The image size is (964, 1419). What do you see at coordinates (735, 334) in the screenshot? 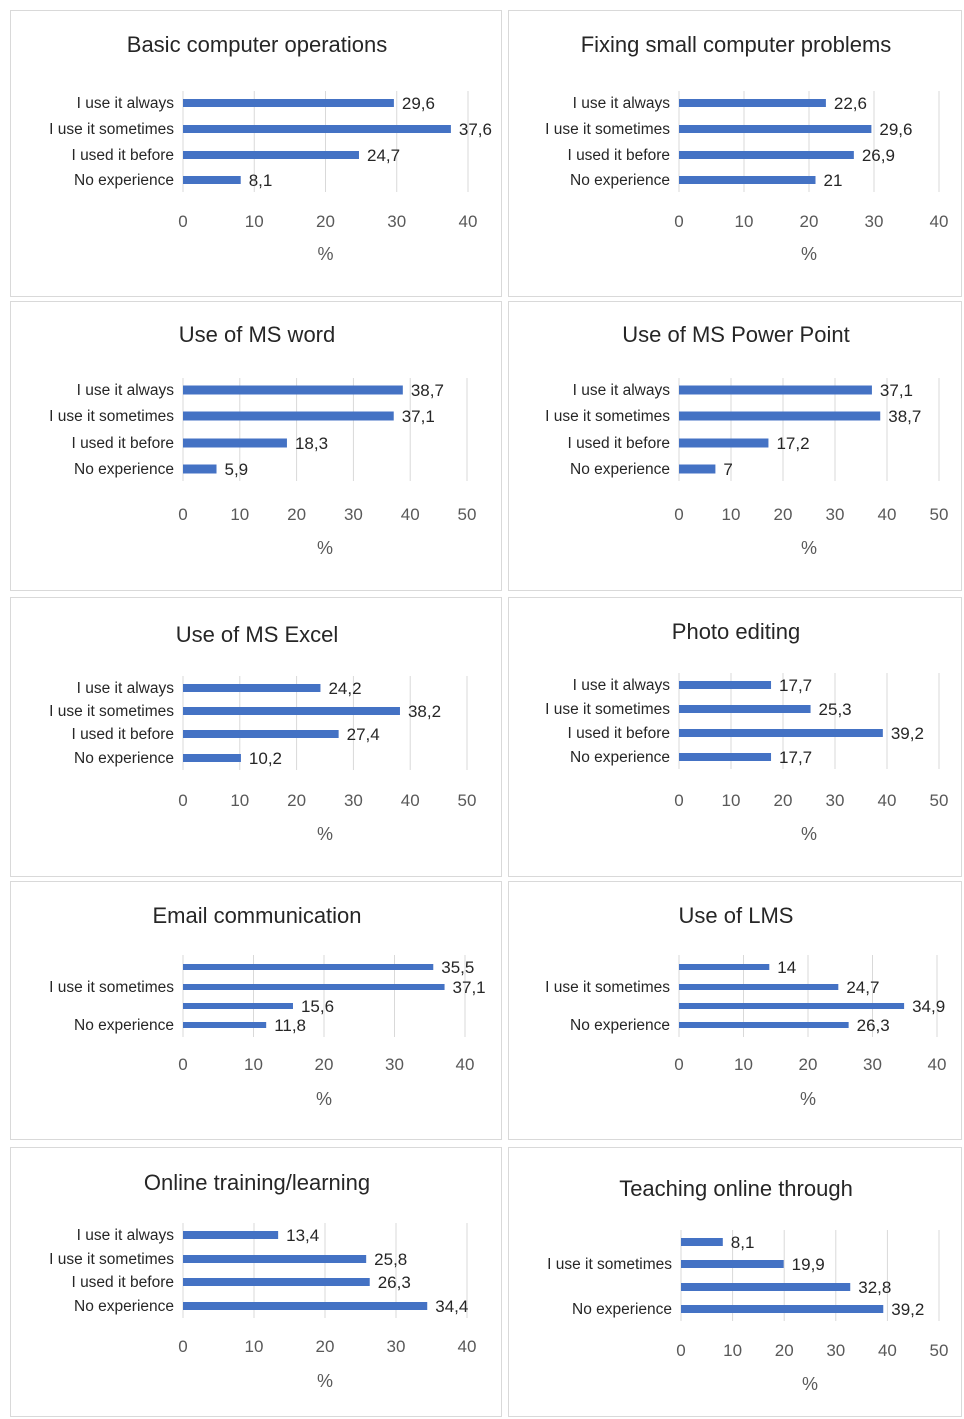
I see `chart-title: Use of MS Power Point` at bounding box center [735, 334].